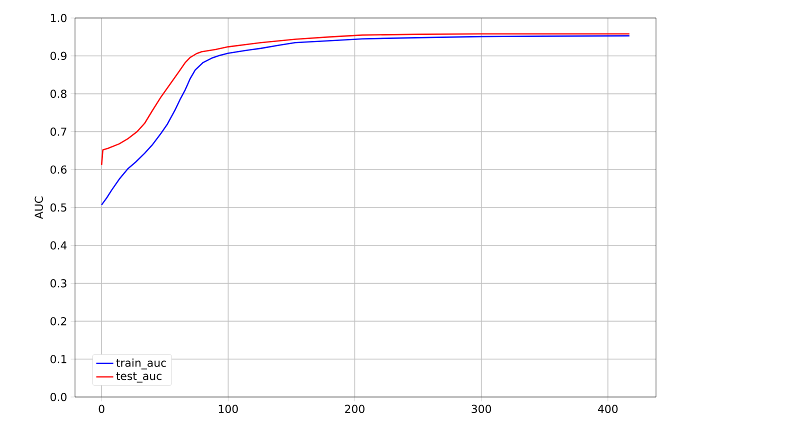 This screenshot has width=805, height=426. Describe the element at coordinates (141, 364) in the screenshot. I see `legend-label: train_auc` at that location.